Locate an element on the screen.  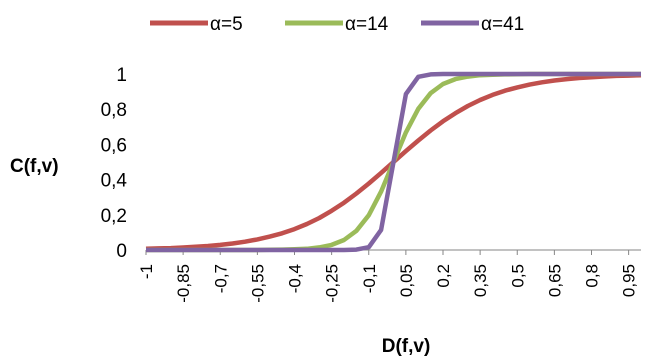
x-tick-label: -0,55 is located at coordinates (257, 283).